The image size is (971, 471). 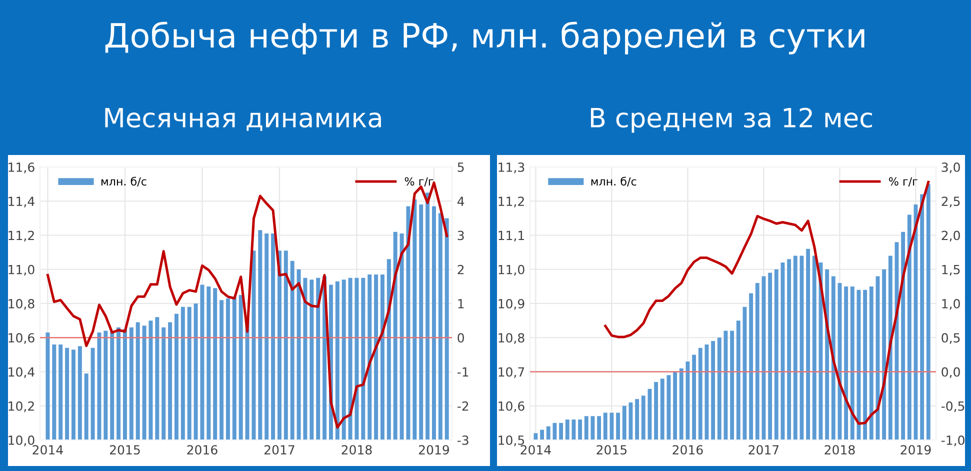 What do you see at coordinates (461, 269) in the screenshot?
I see `y2-tick-label: 2` at bounding box center [461, 269].